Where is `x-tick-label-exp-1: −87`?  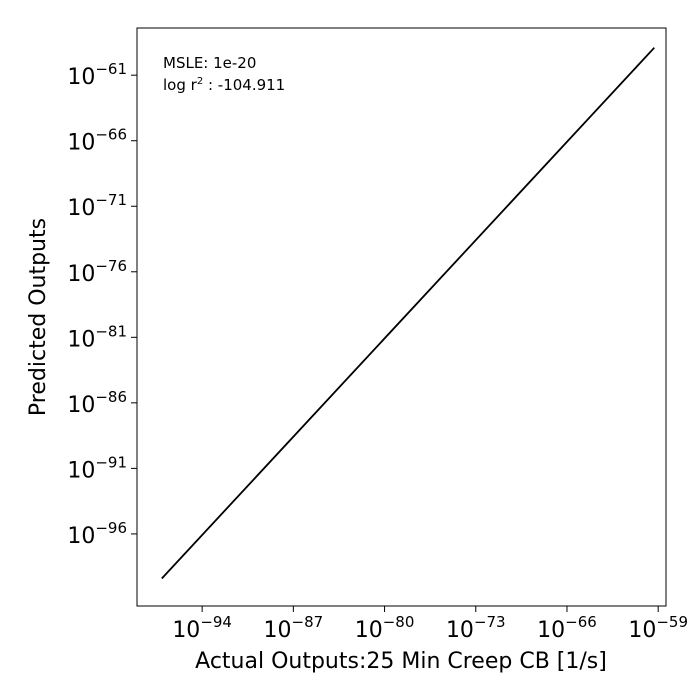 x-tick-label-exp-1: −87 is located at coordinates (308, 622).